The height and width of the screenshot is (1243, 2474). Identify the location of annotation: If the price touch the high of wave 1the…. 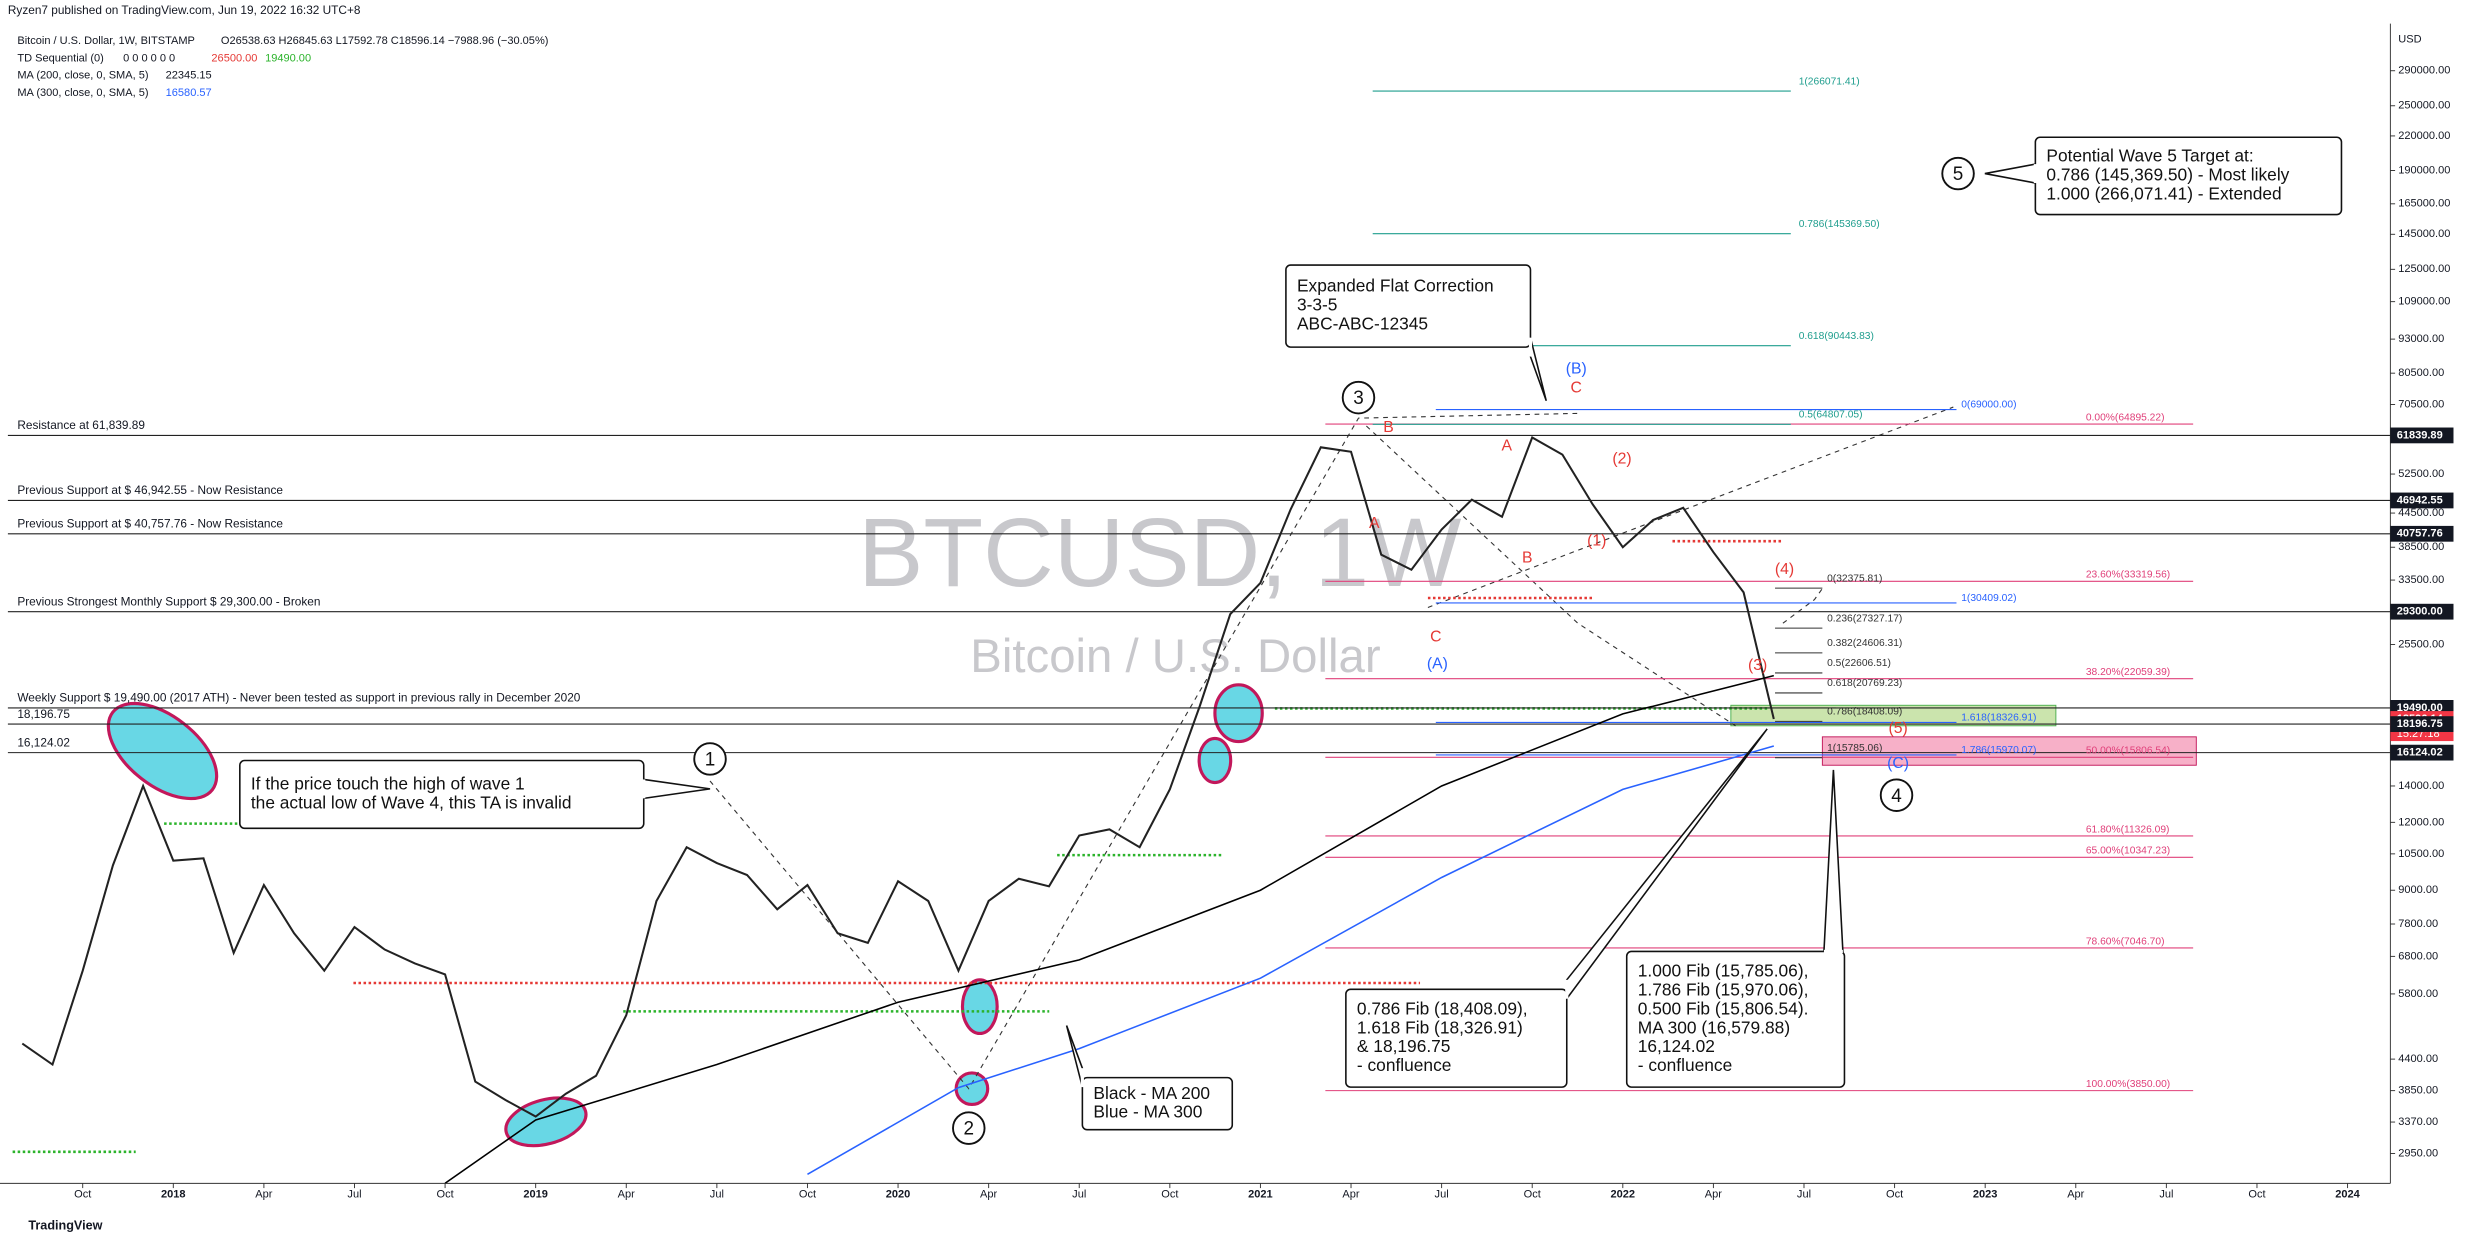
(475, 794).